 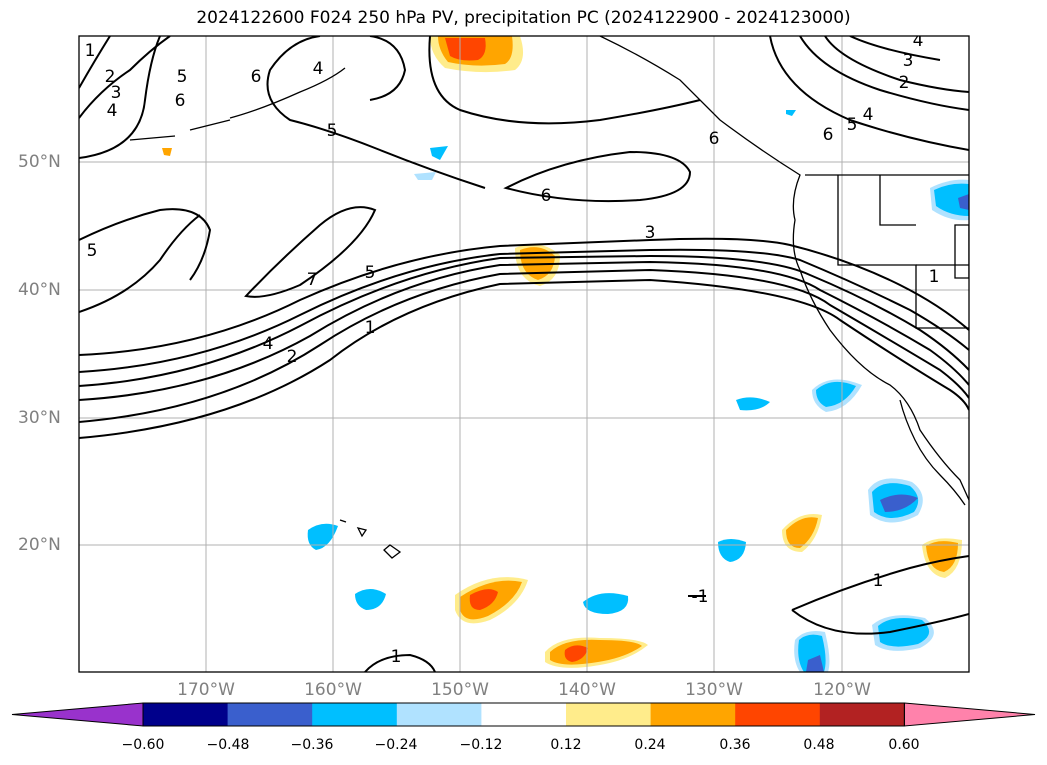 What do you see at coordinates (312, 745) in the screenshot?
I see `colorbar-tick-label: −0.36` at bounding box center [312, 745].